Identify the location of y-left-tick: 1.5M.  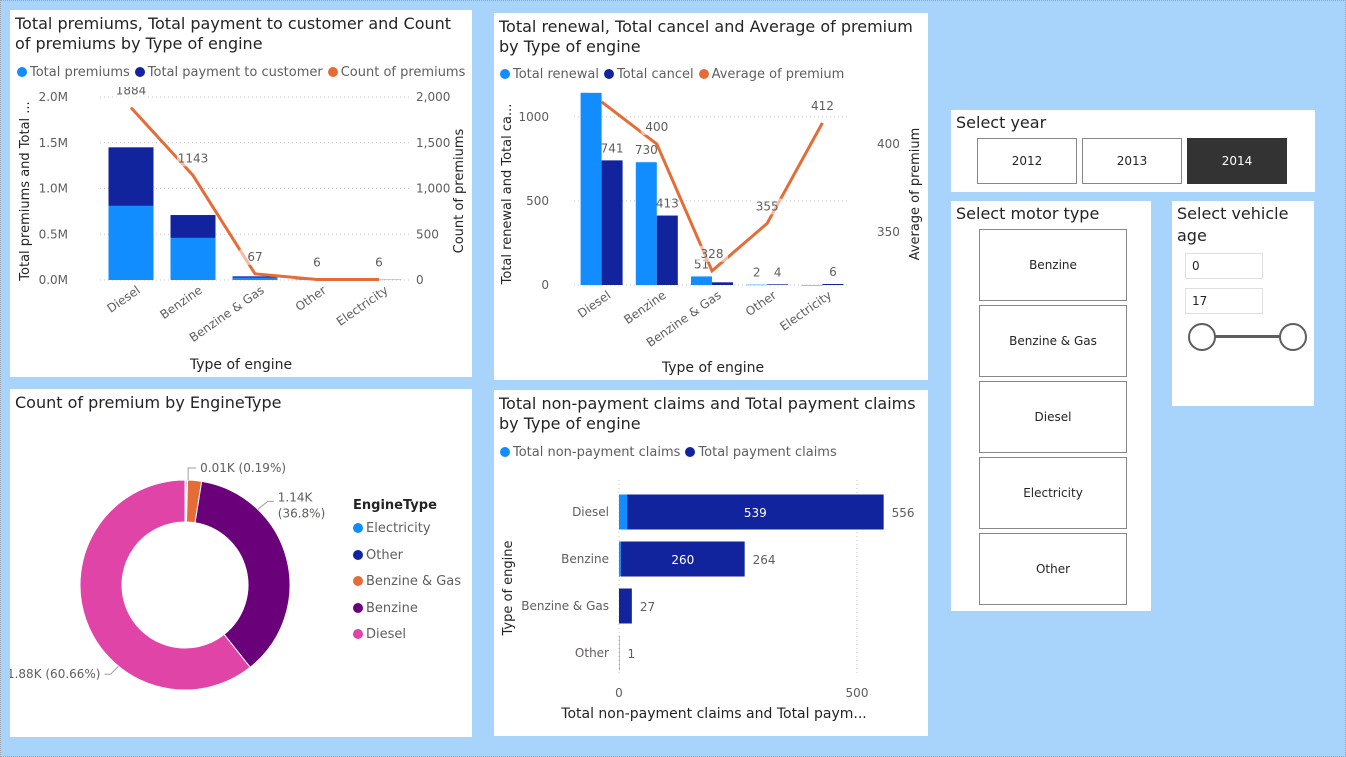
(53, 143).